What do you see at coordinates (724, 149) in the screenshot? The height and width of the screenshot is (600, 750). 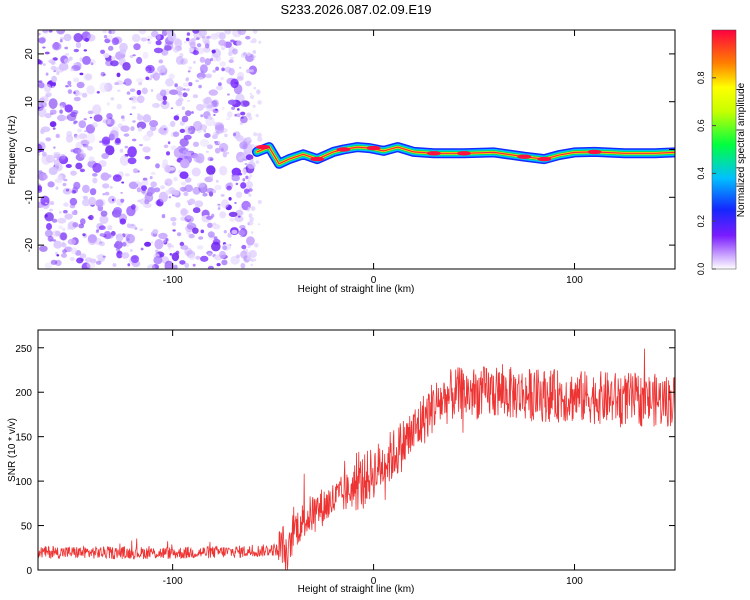 I see `colorbar-gradient` at bounding box center [724, 149].